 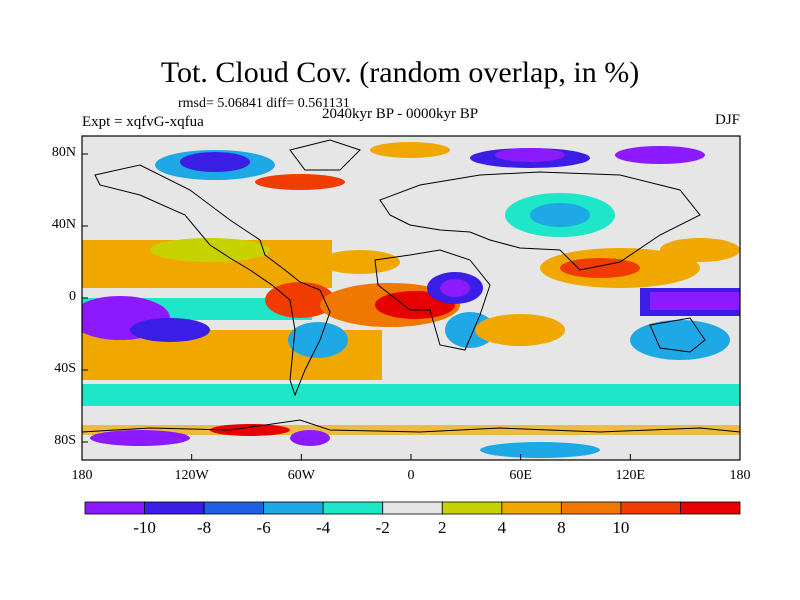 What do you see at coordinates (400, 72) in the screenshot?
I see `plot-title: Tot. Cloud Cov. (random overlap, in %)` at bounding box center [400, 72].